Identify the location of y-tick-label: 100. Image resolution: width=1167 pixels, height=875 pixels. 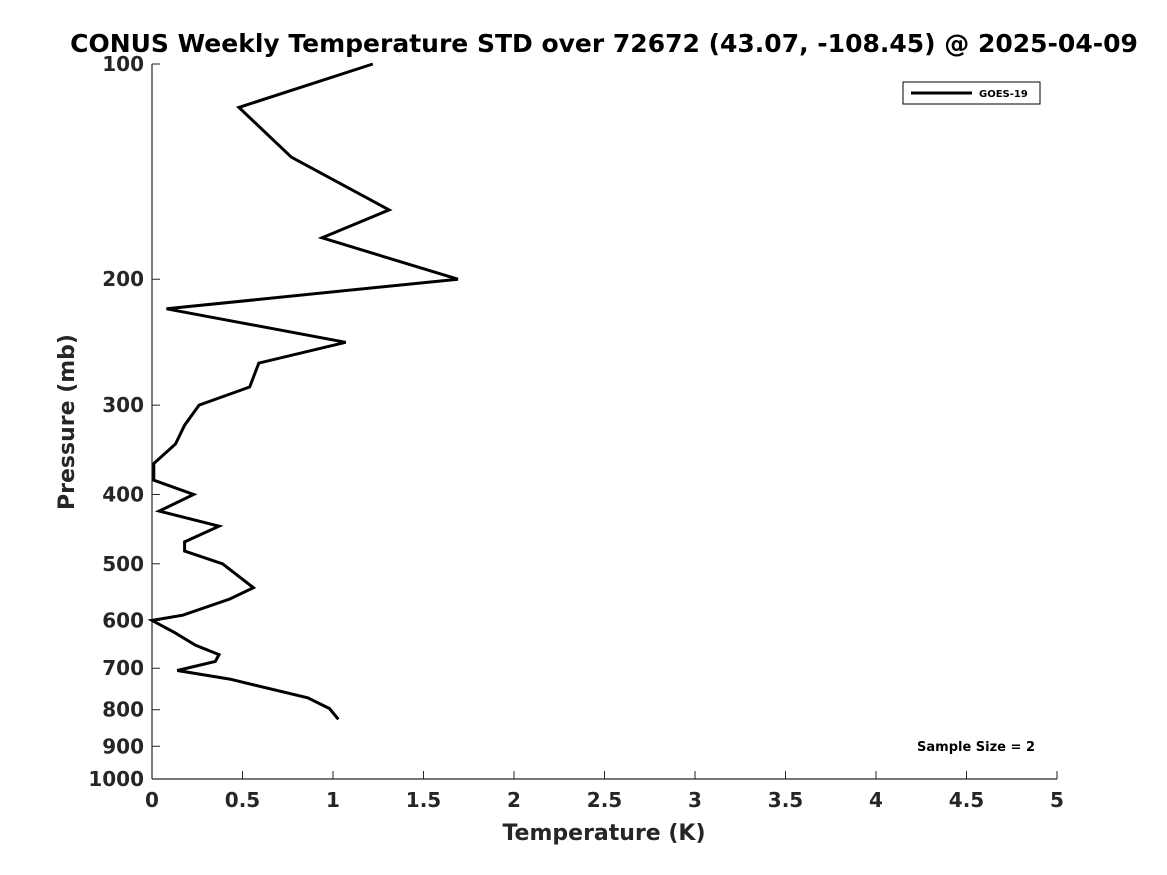
(123, 64).